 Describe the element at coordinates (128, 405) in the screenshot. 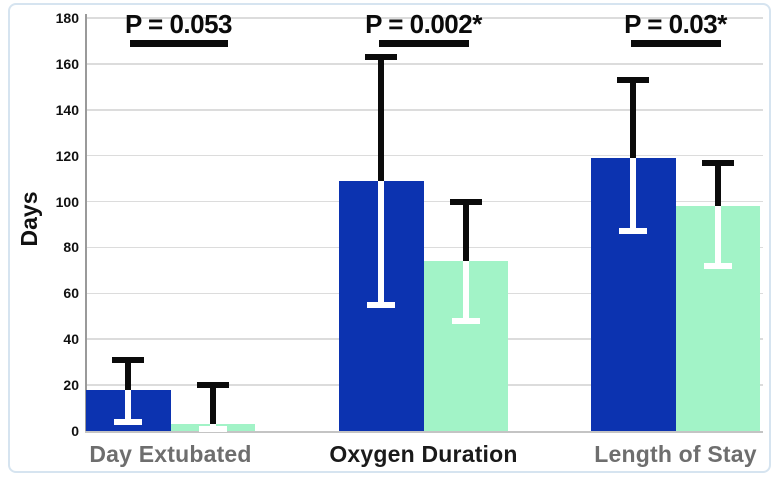

I see `error-bar-lower-blue-day-extubated` at that location.